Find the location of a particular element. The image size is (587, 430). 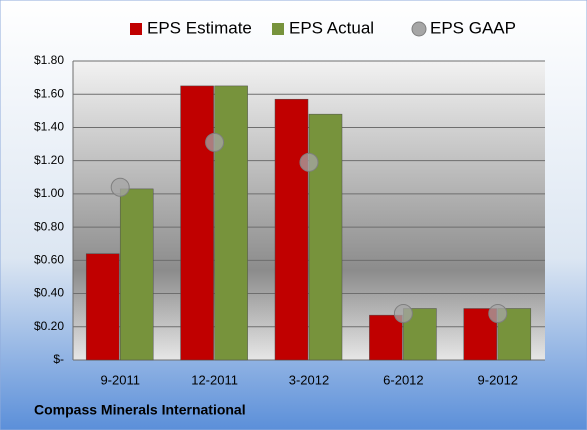

y-tick-label: $0.60 is located at coordinates (49, 260).